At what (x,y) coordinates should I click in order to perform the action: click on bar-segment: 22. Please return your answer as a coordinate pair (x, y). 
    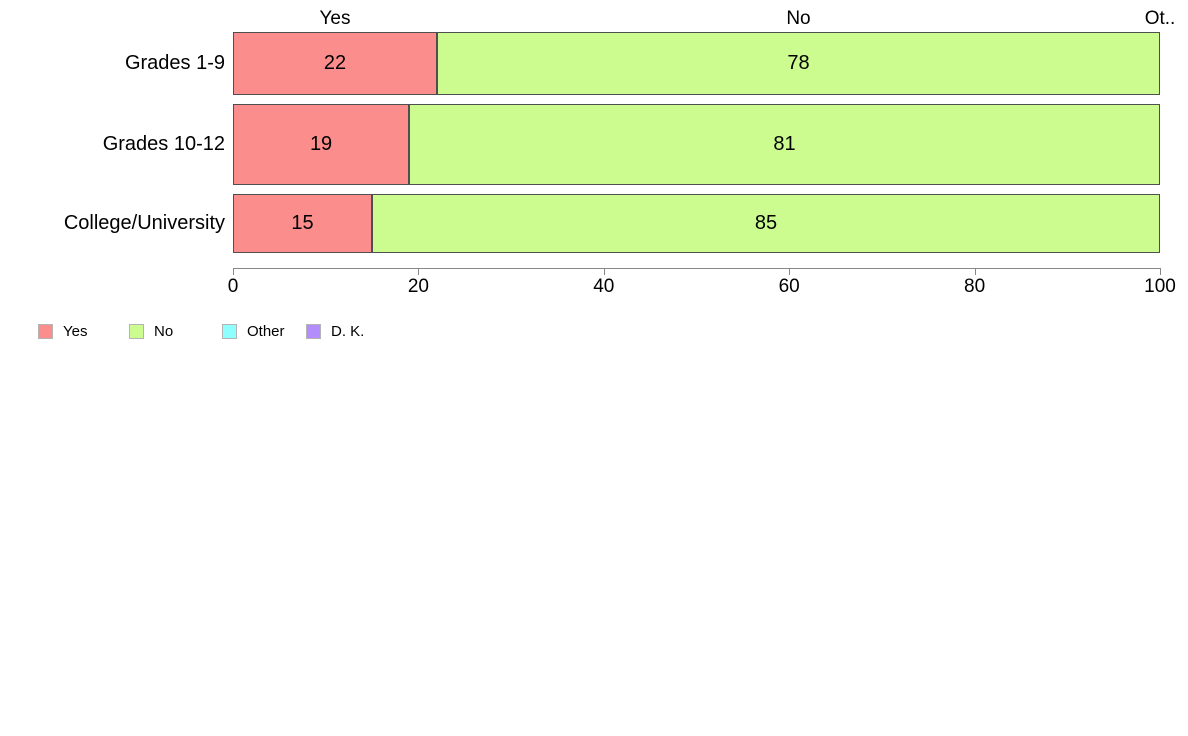
    Looking at the image, I should click on (335, 63).